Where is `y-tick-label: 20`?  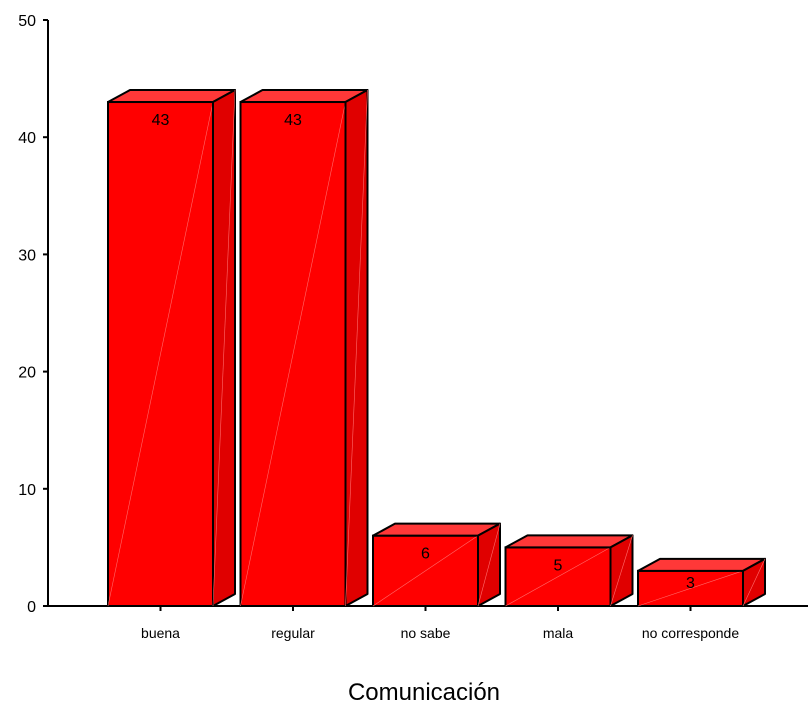 y-tick-label: 20 is located at coordinates (27, 373).